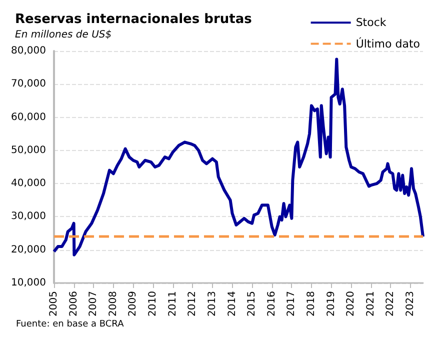 The image size is (443, 341). What do you see at coordinates (28, 250) in the screenshot?
I see `y-tick-label: 20,000` at bounding box center [28, 250].